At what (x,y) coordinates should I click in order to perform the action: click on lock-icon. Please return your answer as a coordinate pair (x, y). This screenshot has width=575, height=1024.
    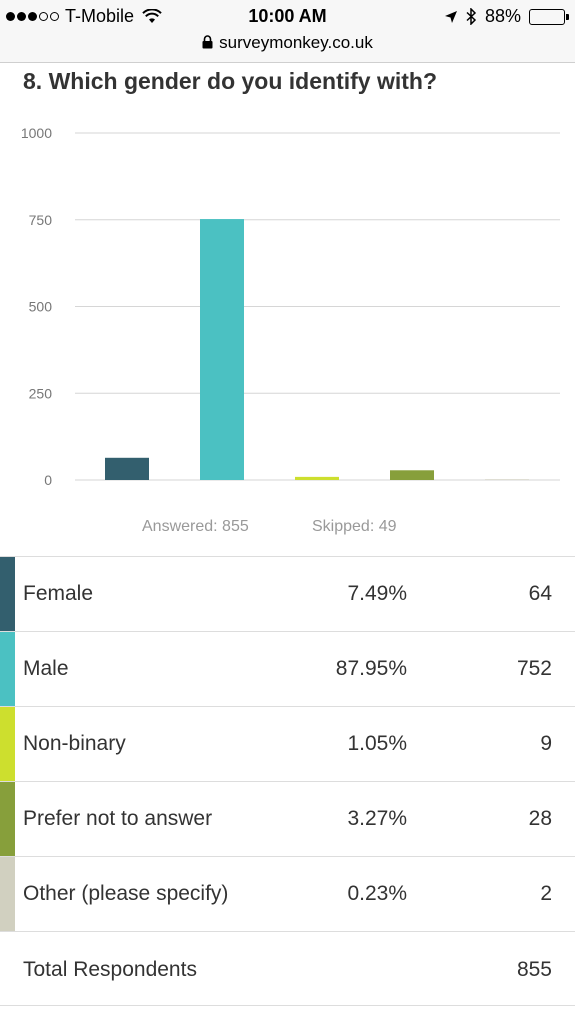
    Looking at the image, I should click on (207, 42).